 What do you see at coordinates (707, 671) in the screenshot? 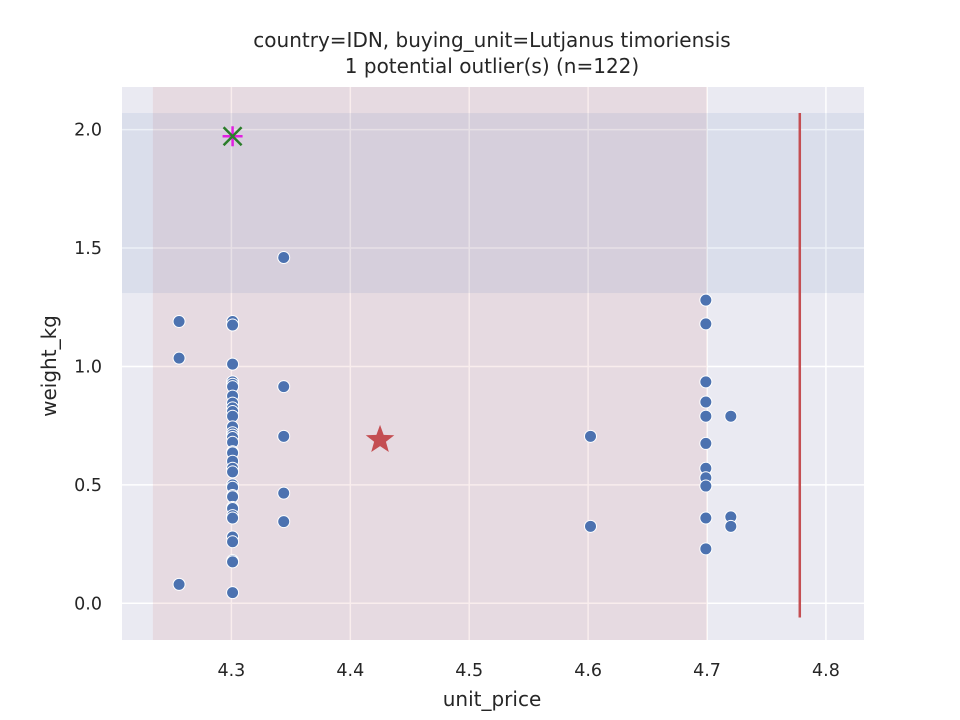
I see `x-tick-label: 4.7` at bounding box center [707, 671].